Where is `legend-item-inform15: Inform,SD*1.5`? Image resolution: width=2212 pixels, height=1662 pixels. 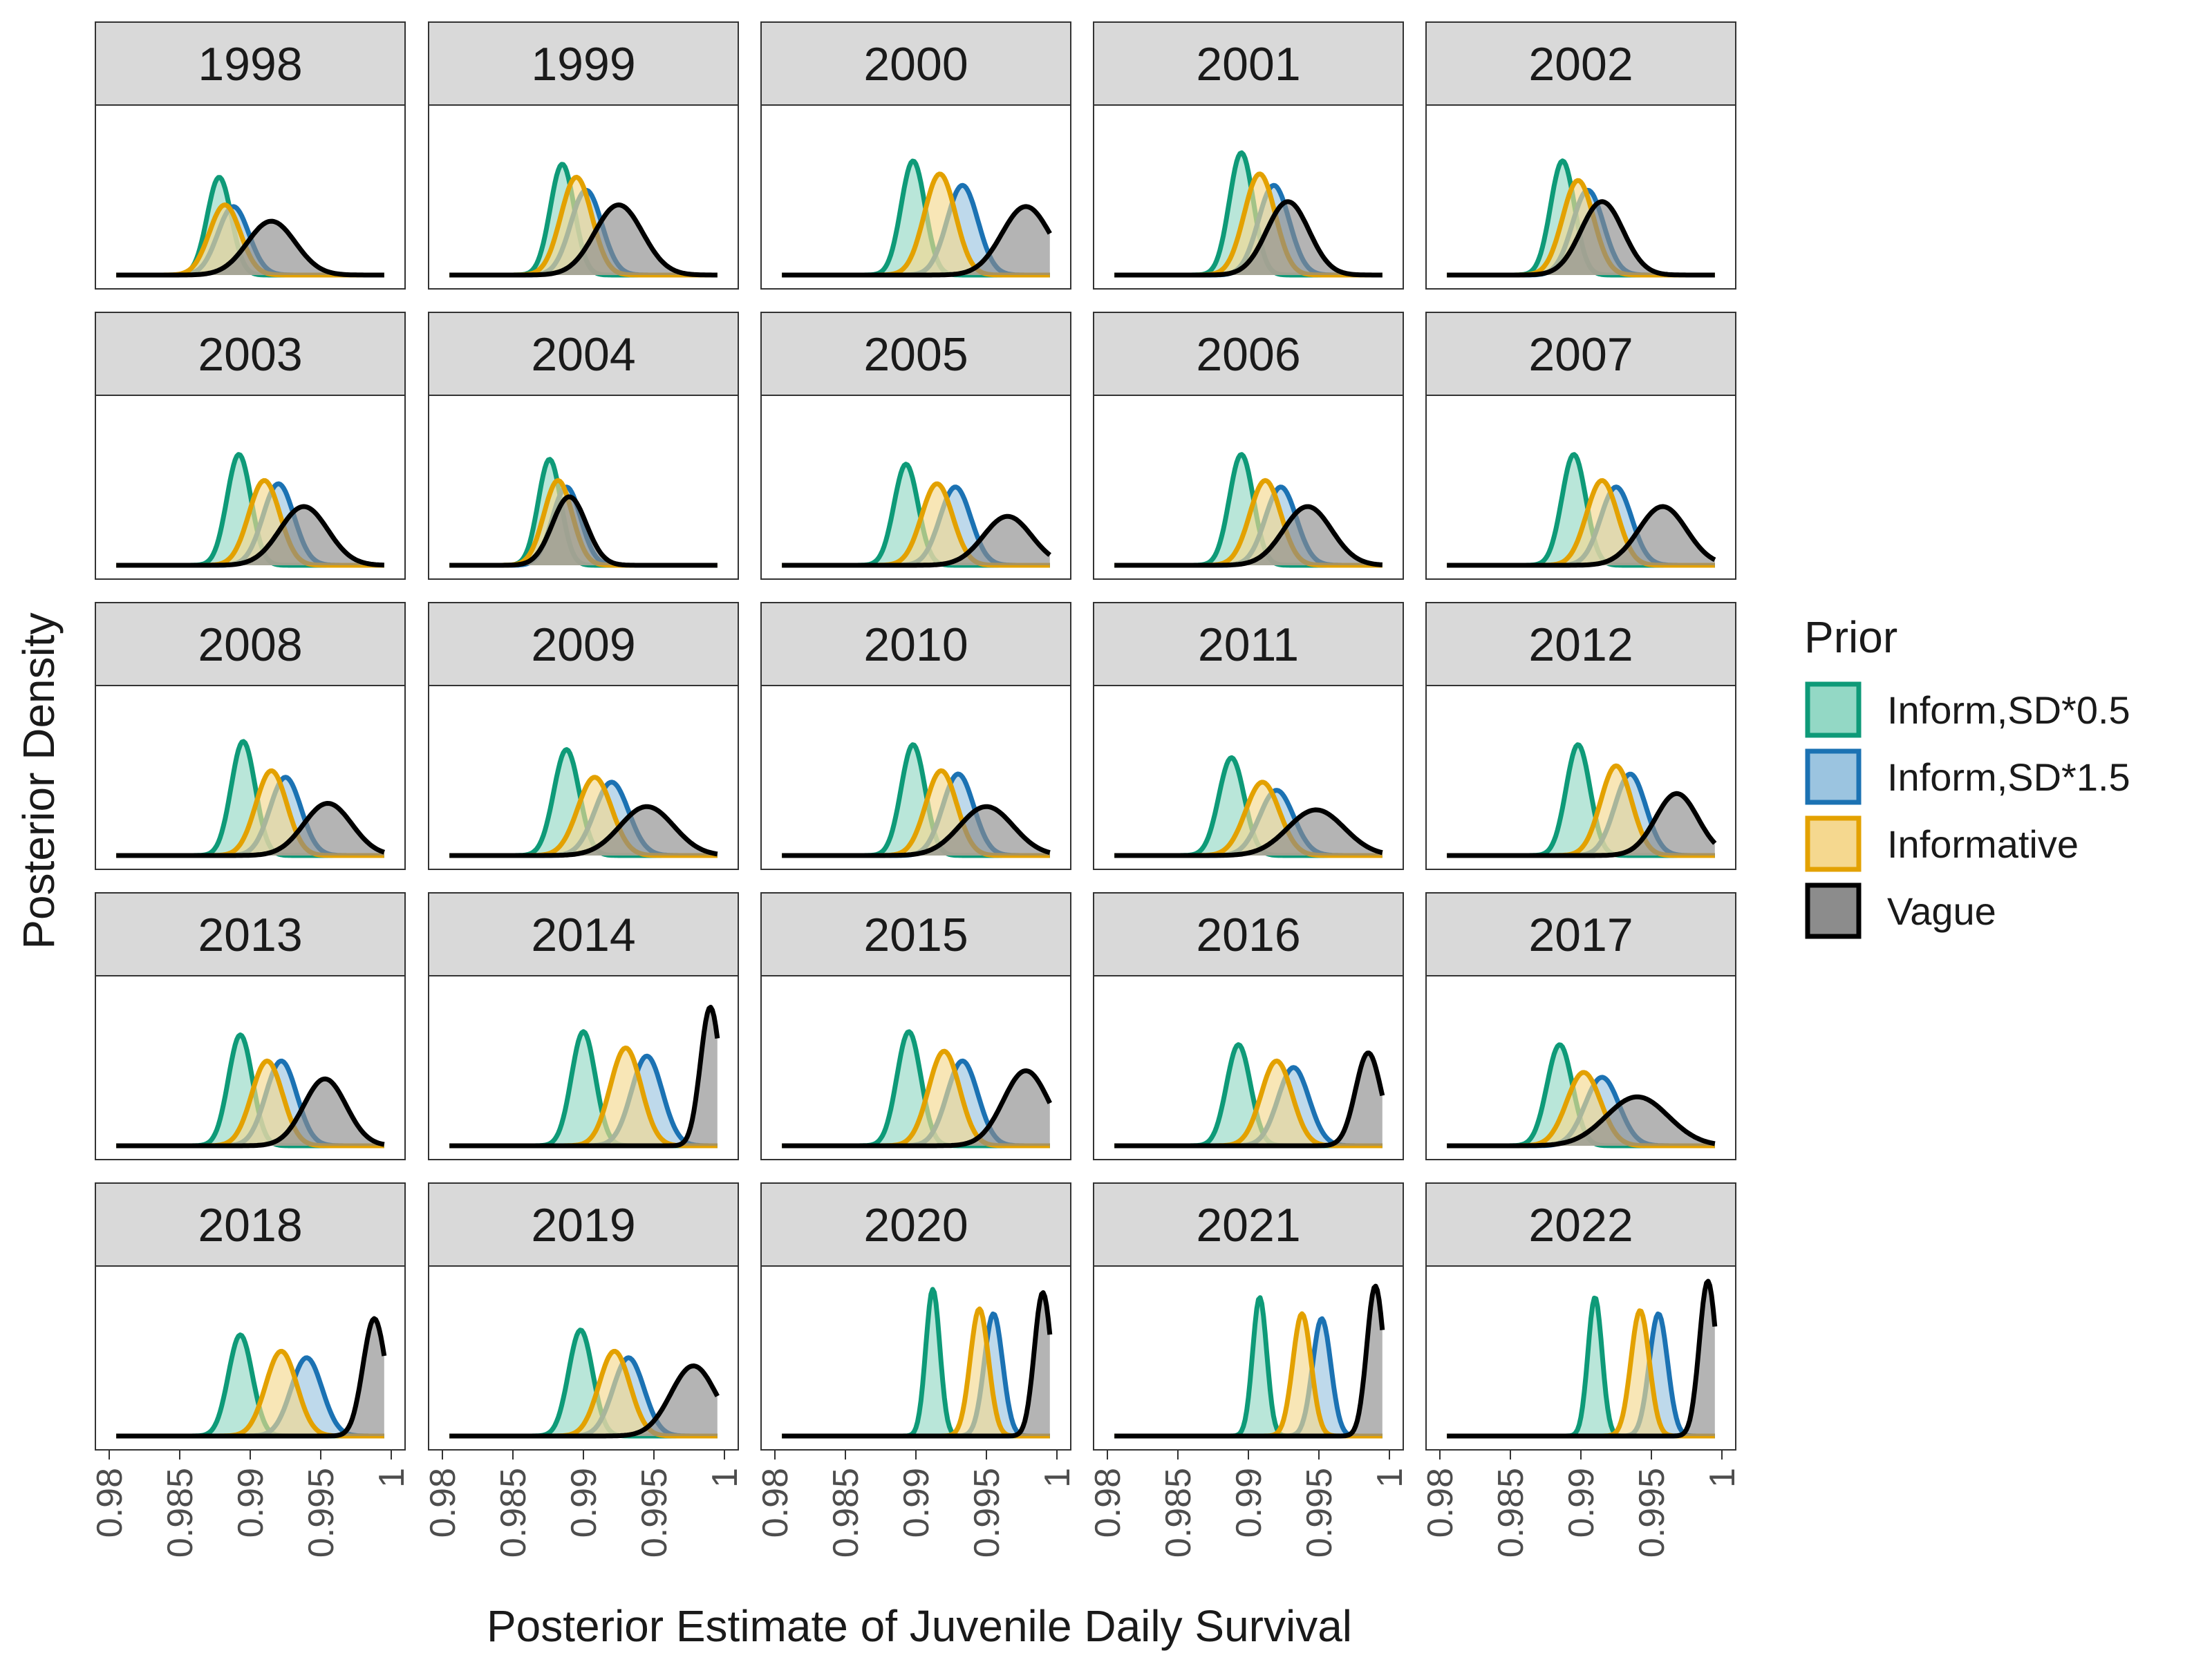 legend-item-inform15: Inform,SD*1.5 is located at coordinates (1967, 777).